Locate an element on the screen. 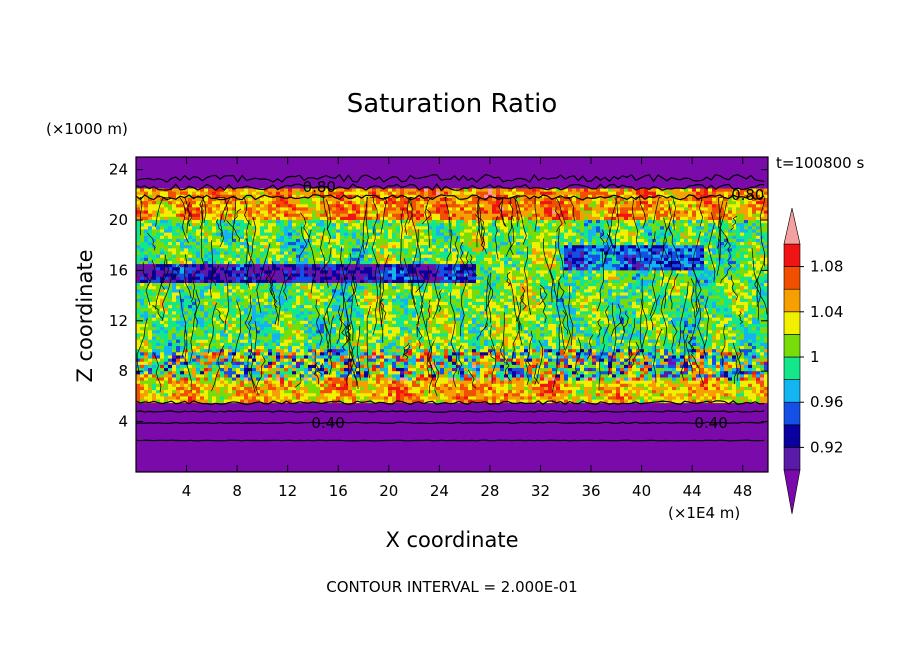  y-tick-label: 20 is located at coordinates (118, 220).